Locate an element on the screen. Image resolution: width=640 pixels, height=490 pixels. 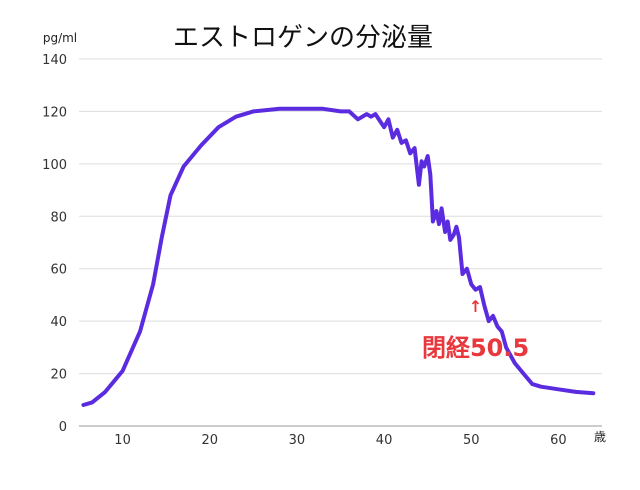
annotation-label: 閉経50.5 is located at coordinates (475, 348).